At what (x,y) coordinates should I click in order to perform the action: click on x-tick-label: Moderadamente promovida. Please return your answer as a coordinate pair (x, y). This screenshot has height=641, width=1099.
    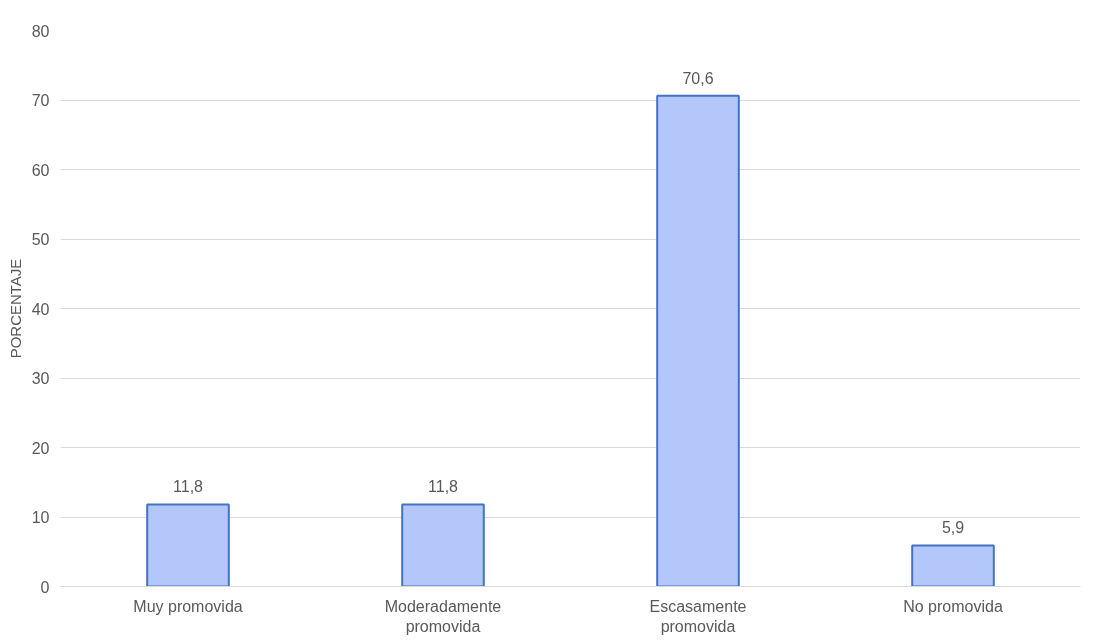
    Looking at the image, I should click on (443, 616).